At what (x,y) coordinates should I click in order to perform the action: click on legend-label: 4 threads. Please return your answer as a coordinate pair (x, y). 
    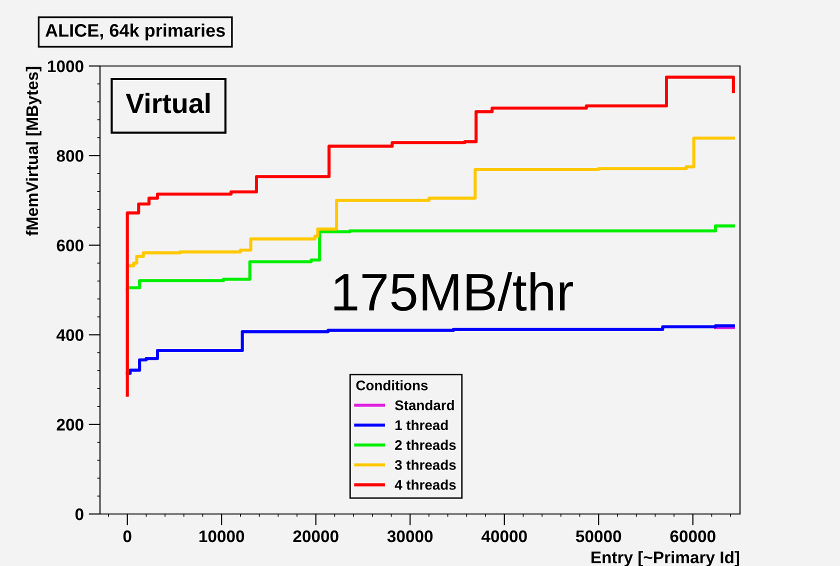
    Looking at the image, I should click on (425, 485).